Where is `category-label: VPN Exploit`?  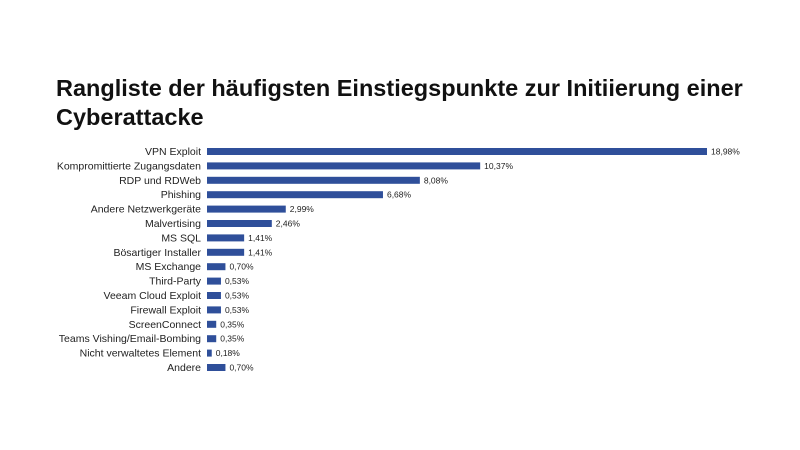
category-label: VPN Exploit is located at coordinates (173, 152).